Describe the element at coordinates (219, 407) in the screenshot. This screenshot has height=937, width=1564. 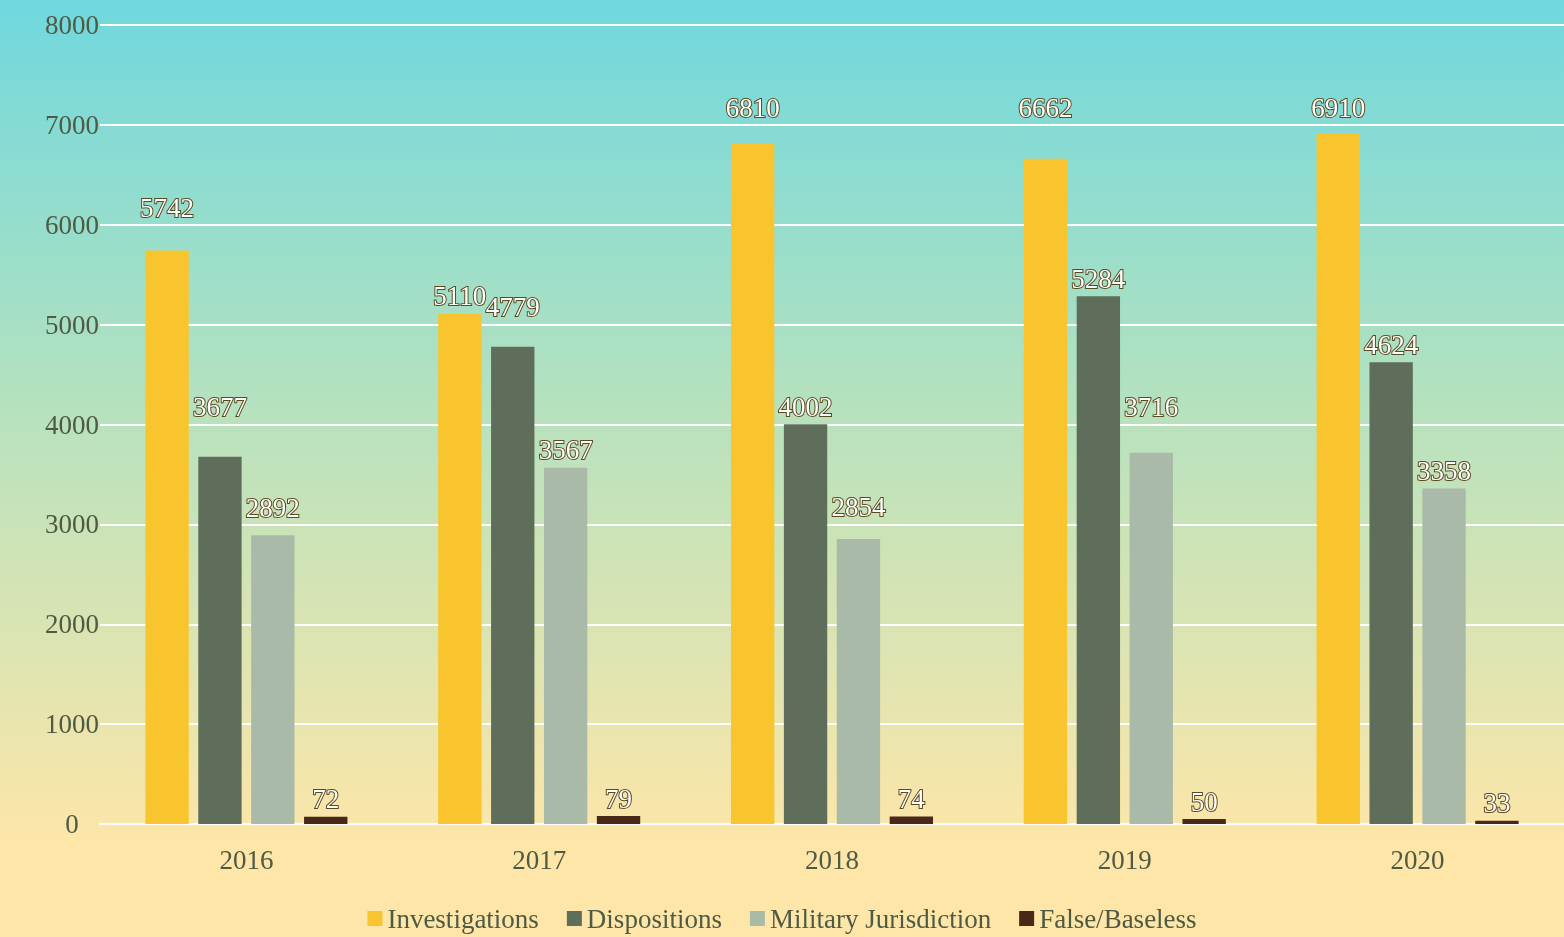
I see `data-label: 3677` at that location.